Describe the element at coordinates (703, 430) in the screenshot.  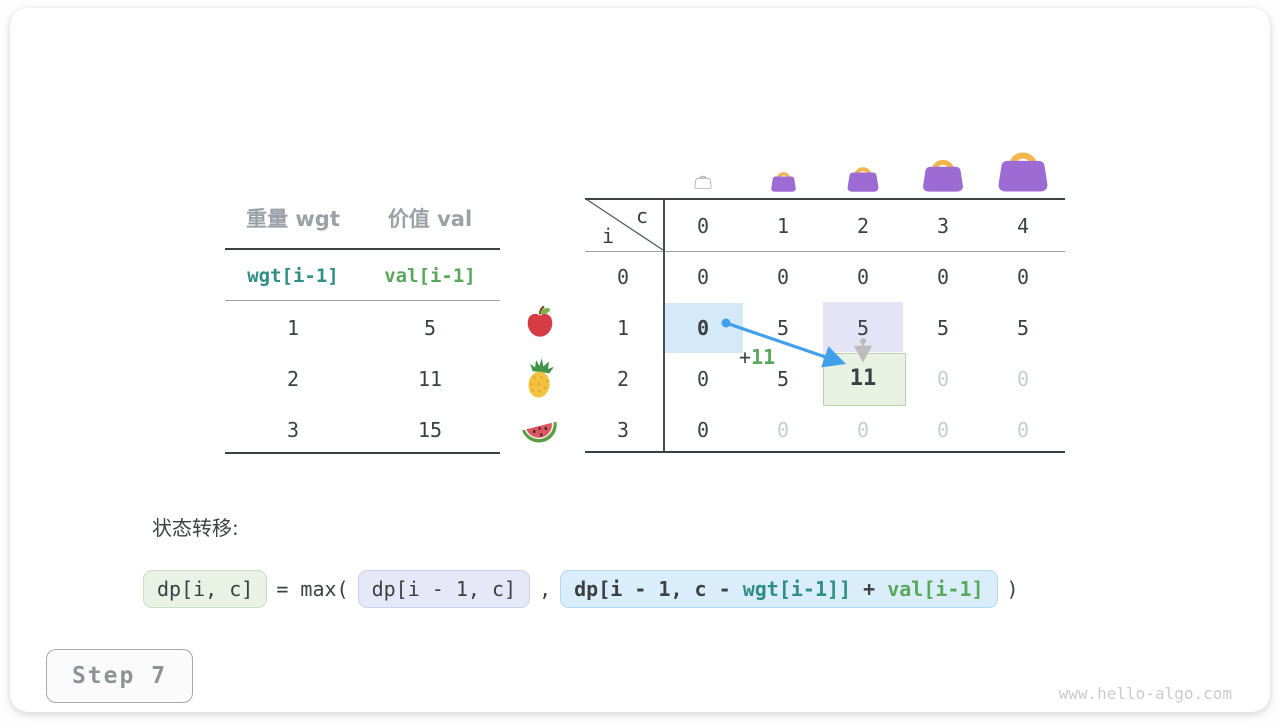
I see `dp-cell-3-0: 0` at that location.